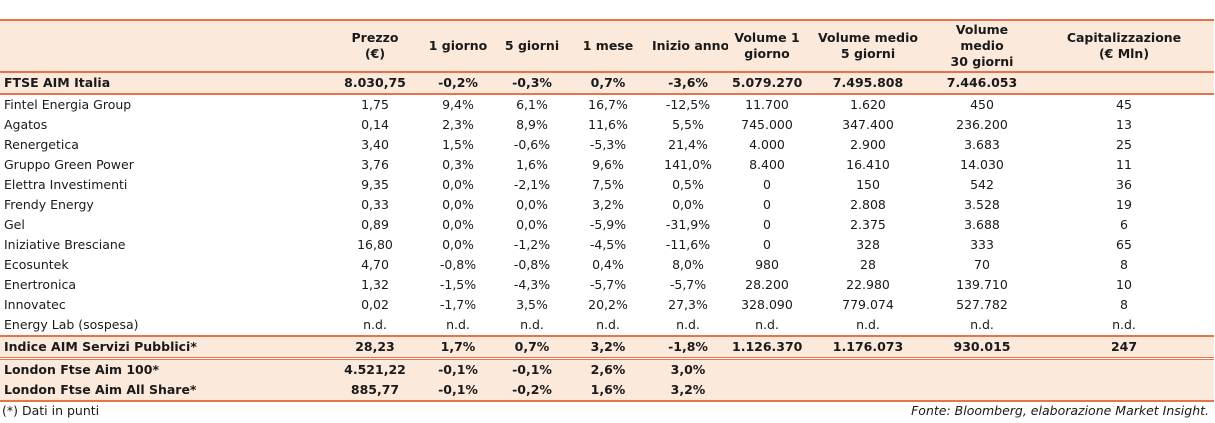 This screenshot has height=423, width=1215. Describe the element at coordinates (688, 104) in the screenshot. I see `table-cell: -12,5%` at that location.